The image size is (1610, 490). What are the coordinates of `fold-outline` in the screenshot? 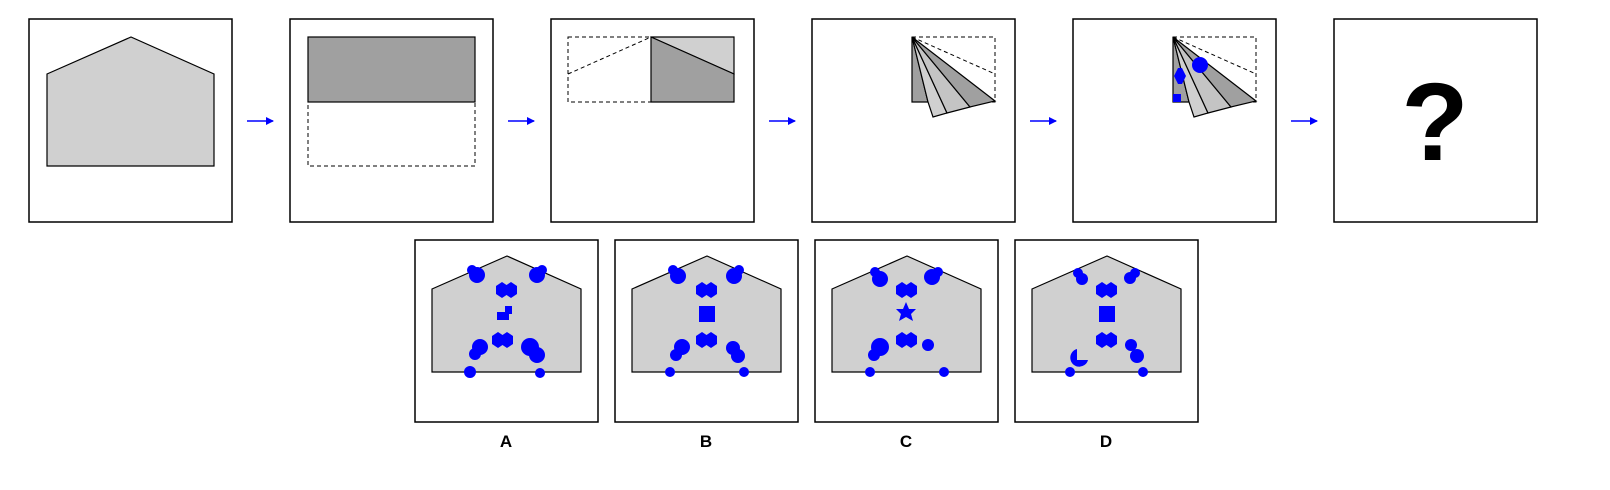 It's located at (391, 134).